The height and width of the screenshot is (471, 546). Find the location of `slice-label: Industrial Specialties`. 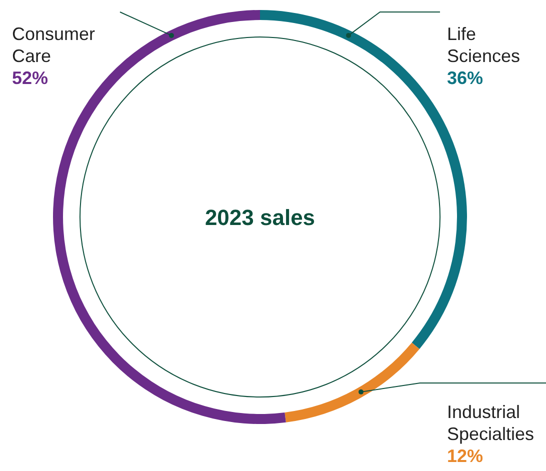

slice-label: Industrial Specialties is located at coordinates (490, 423).